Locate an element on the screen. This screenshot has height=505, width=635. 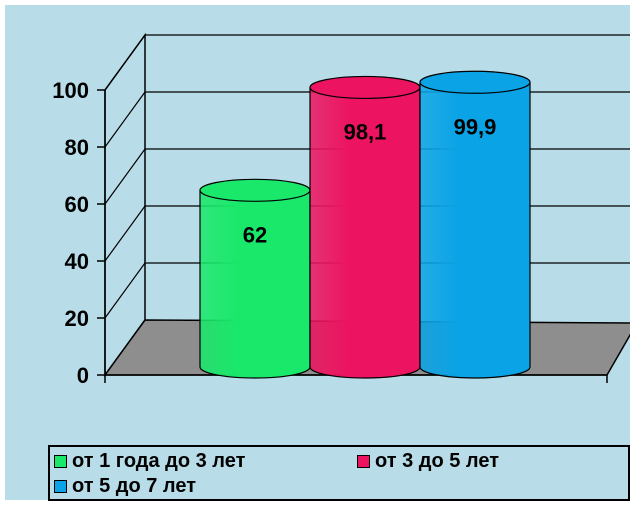
data-label: 98,1 is located at coordinates (365, 131).